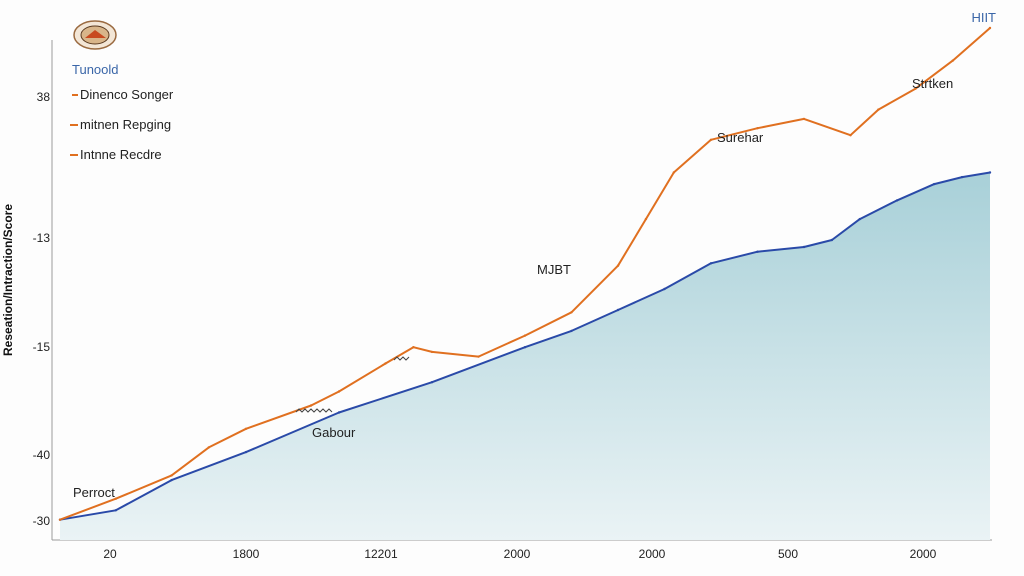 The height and width of the screenshot is (576, 1024). What do you see at coordinates (94, 492) in the screenshot?
I see `annotation-label: Perroct` at bounding box center [94, 492].